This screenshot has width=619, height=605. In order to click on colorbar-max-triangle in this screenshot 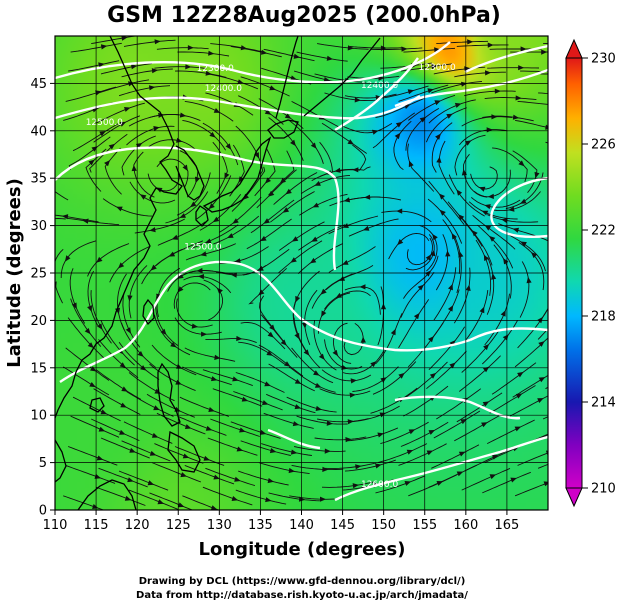, I will do `click(574, 48)`.